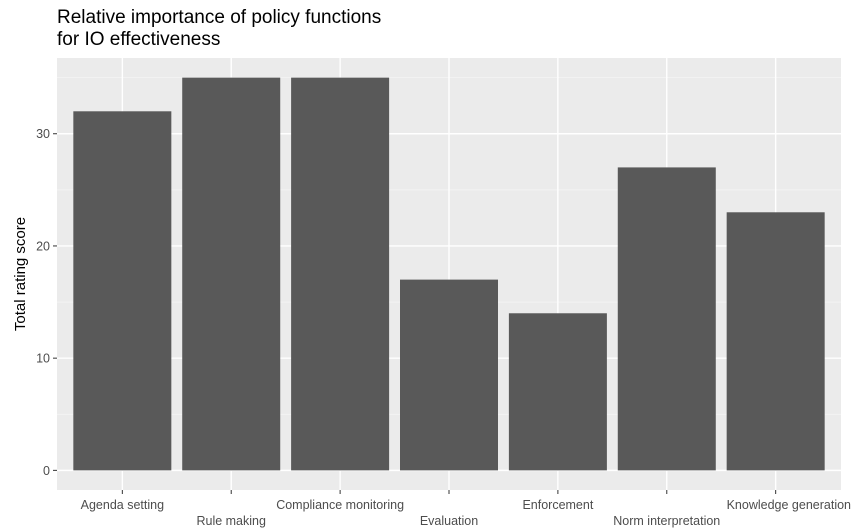 The width and height of the screenshot is (852, 529). Describe the element at coordinates (231, 521) in the screenshot. I see `x-tick-label: Rule making` at that location.